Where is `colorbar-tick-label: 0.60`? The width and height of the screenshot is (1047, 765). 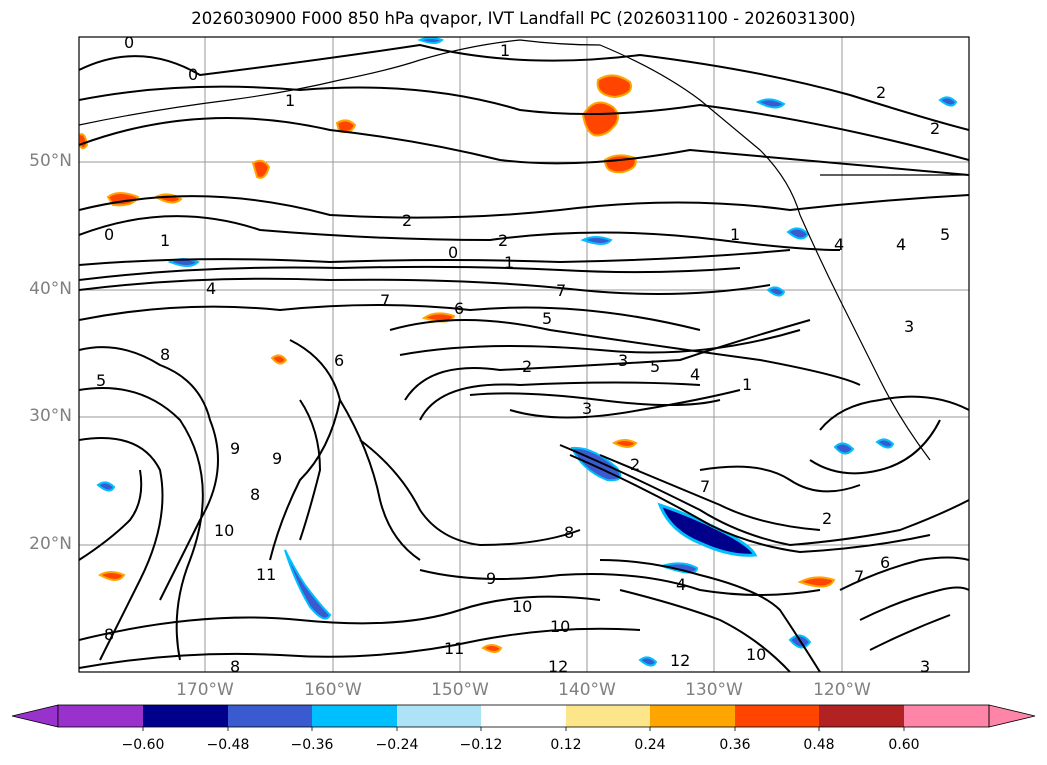 colorbar-tick-label: 0.60 is located at coordinates (904, 745).